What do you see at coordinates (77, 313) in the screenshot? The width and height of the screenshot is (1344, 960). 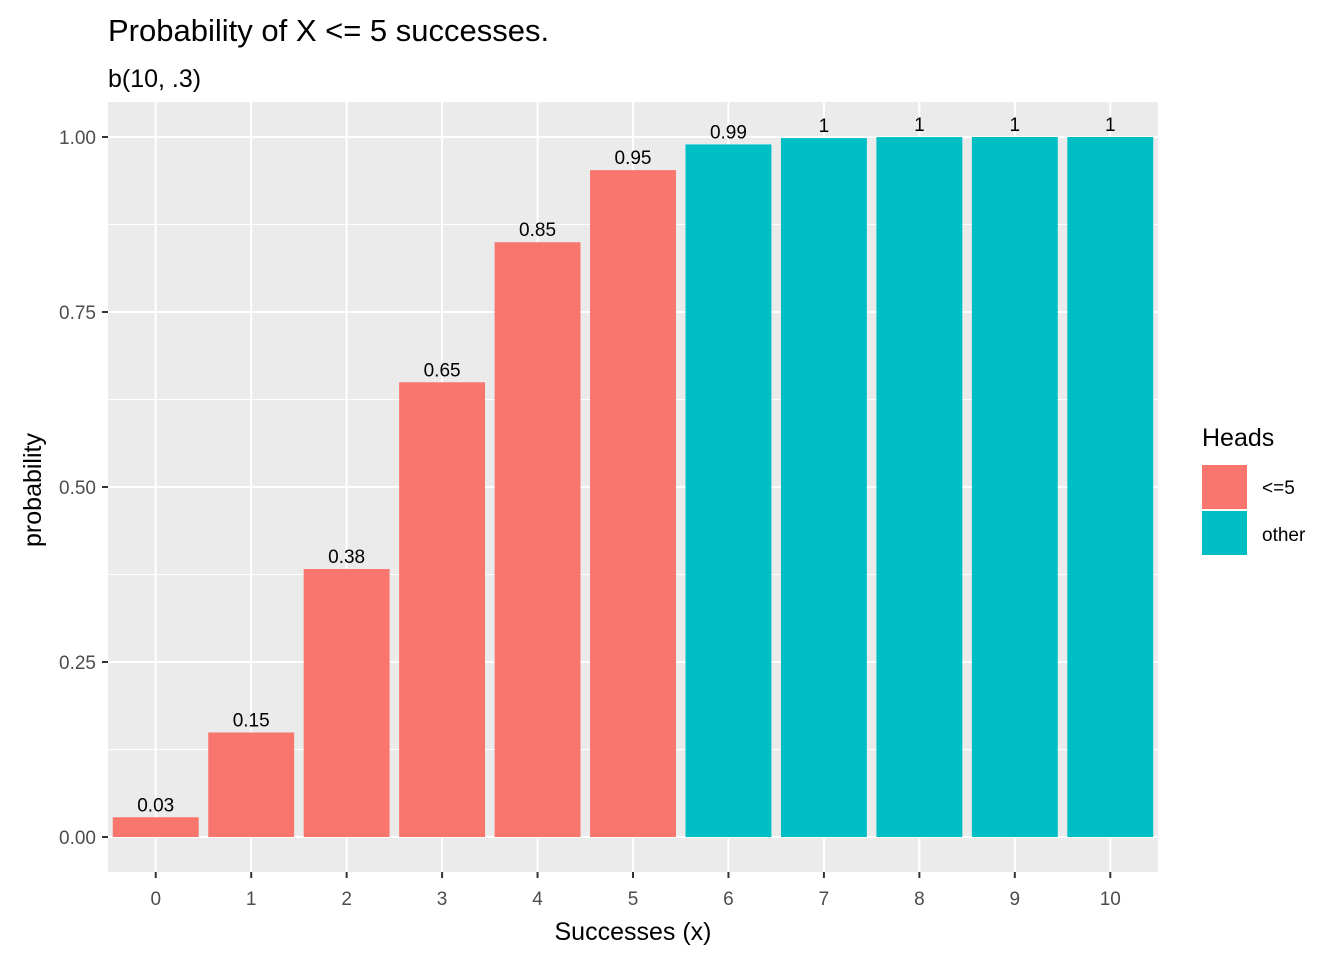 I see `y-tick-label: 0.75` at bounding box center [77, 313].